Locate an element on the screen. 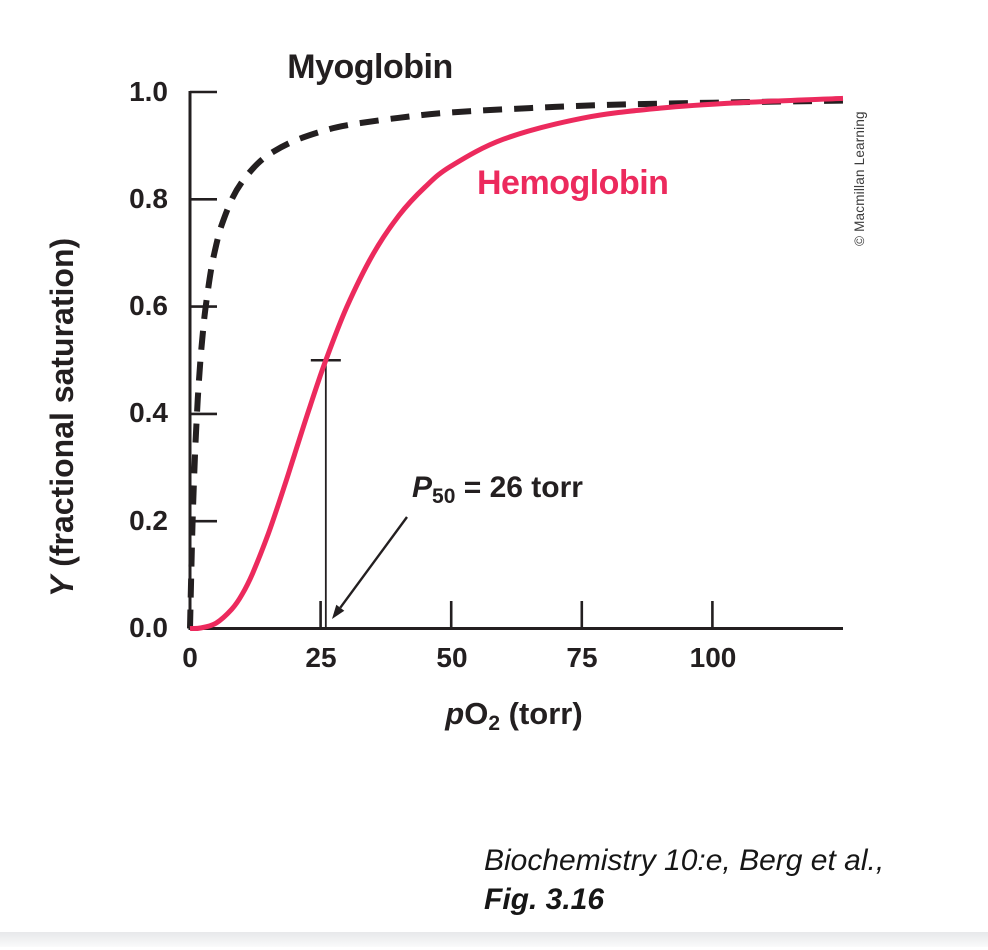 This screenshot has height=950, width=988. p50-arrow-shaft is located at coordinates (373, 562).